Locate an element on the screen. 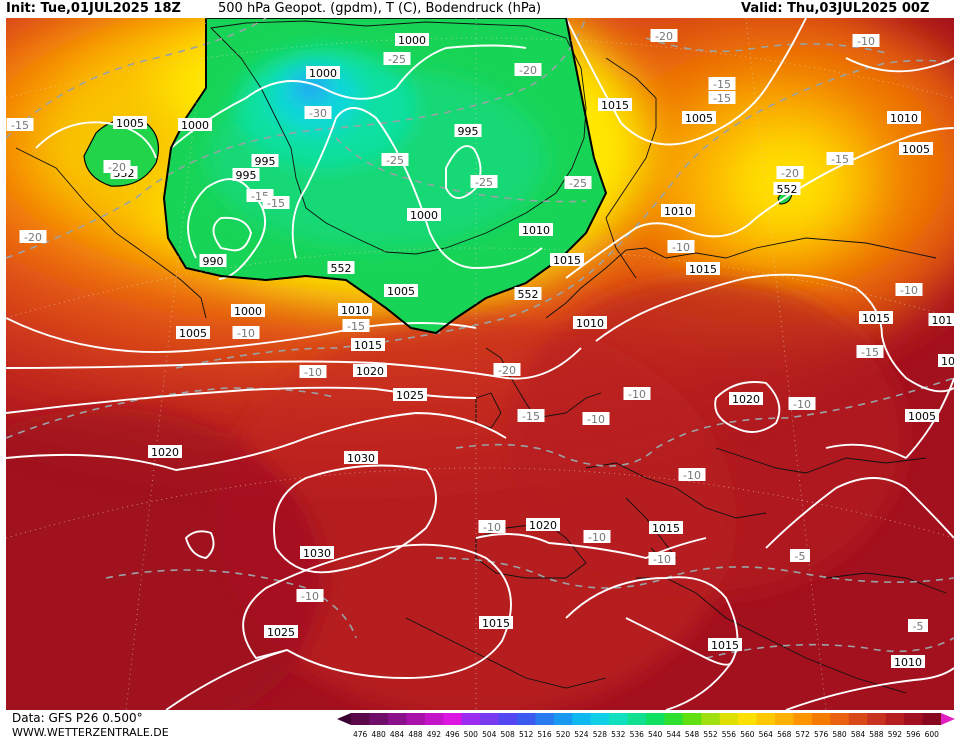  isotherm-label-text: -30 is located at coordinates (318, 113).